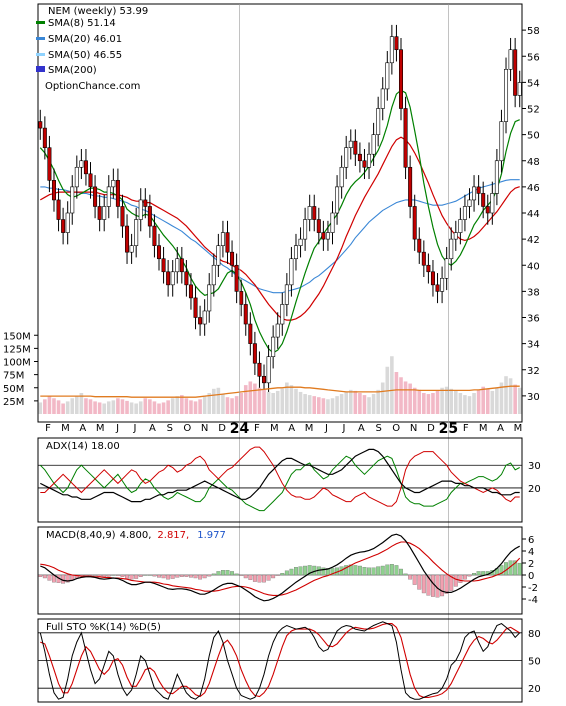 The width and height of the screenshot is (566, 706). Describe the element at coordinates (13, 376) in the screenshot. I see `volume-tick-label: 75M` at that location.